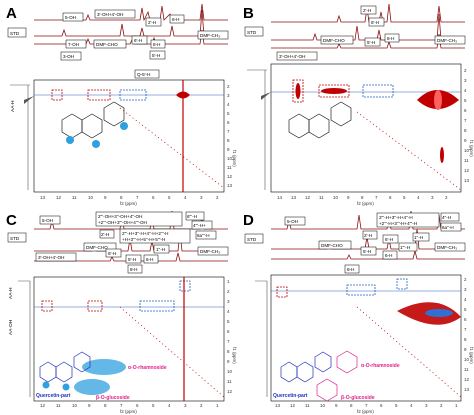 This screenshot has width=474, height=415. What do you see at coordinates (203, 235) in the screenshot?
I see `panel-c-box-6a3: 6a'''-H` at bounding box center [203, 235].